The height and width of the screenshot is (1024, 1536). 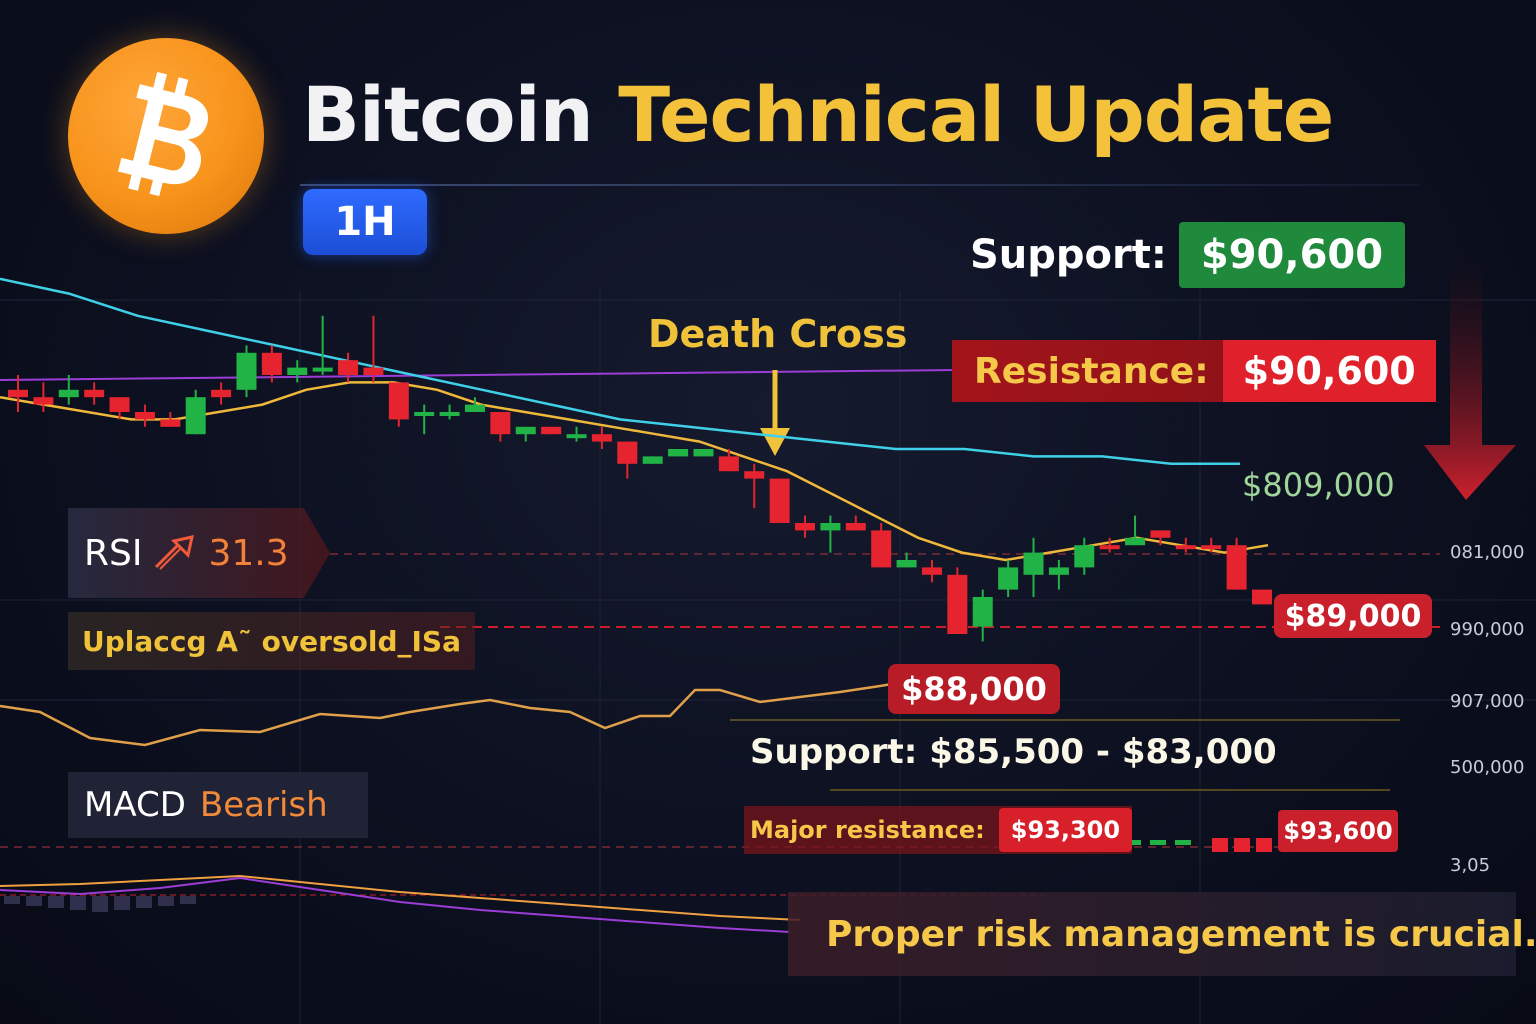 What do you see at coordinates (938, 830) in the screenshot?
I see `major-resistance-callout: Major resistance: $93,300` at bounding box center [938, 830].